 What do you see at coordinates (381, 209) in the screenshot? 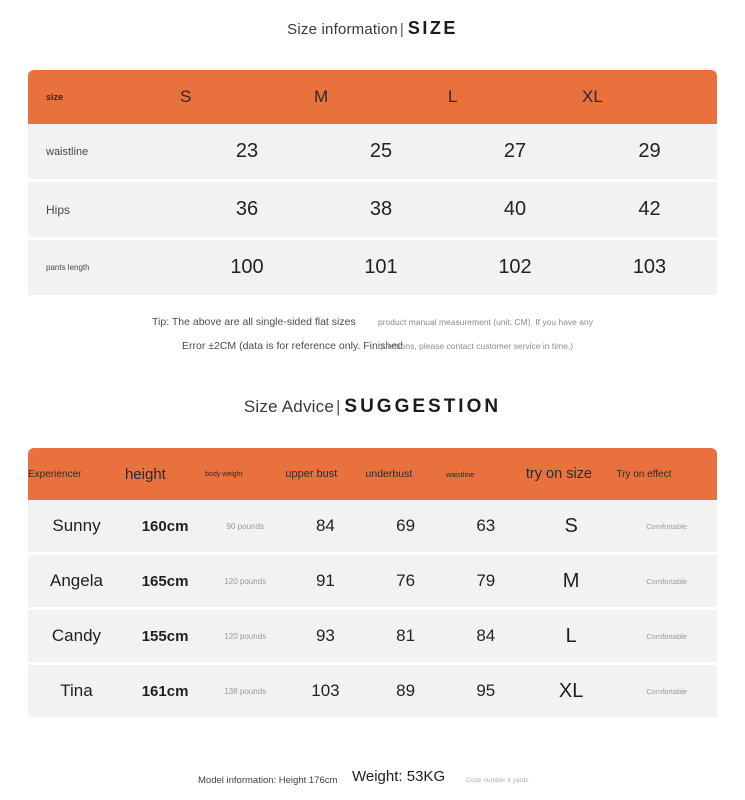
I see `cell-hips-m: 38` at bounding box center [381, 209].